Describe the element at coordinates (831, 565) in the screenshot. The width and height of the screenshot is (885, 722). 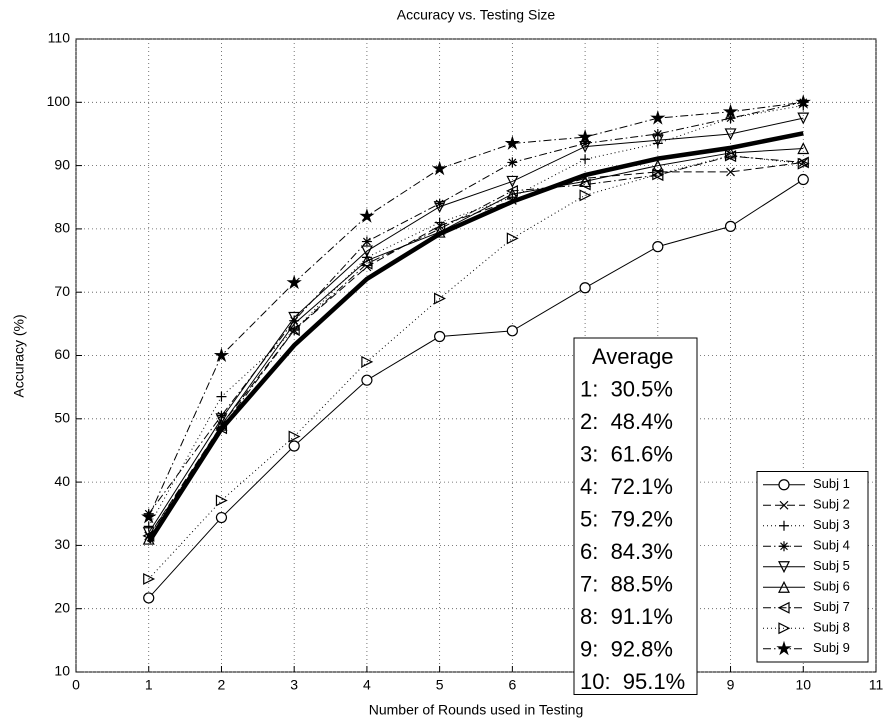
I see `legend-label: Subj 5` at that location.